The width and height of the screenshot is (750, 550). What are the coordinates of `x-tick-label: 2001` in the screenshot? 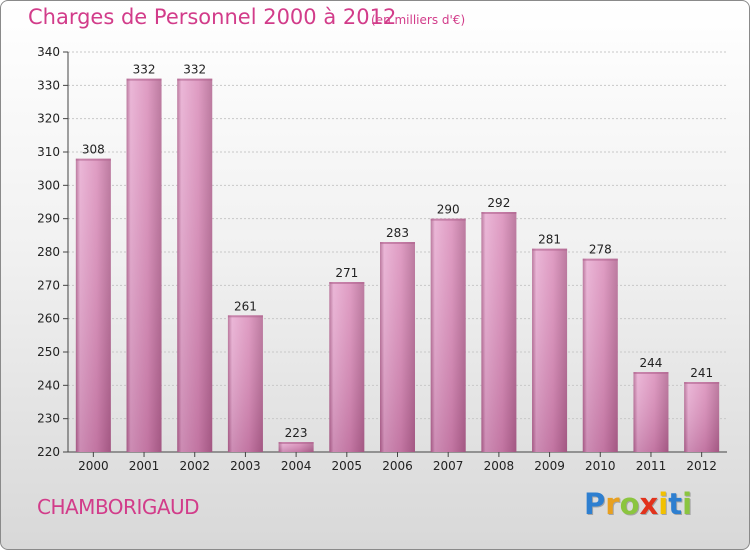 It's located at (144, 466).